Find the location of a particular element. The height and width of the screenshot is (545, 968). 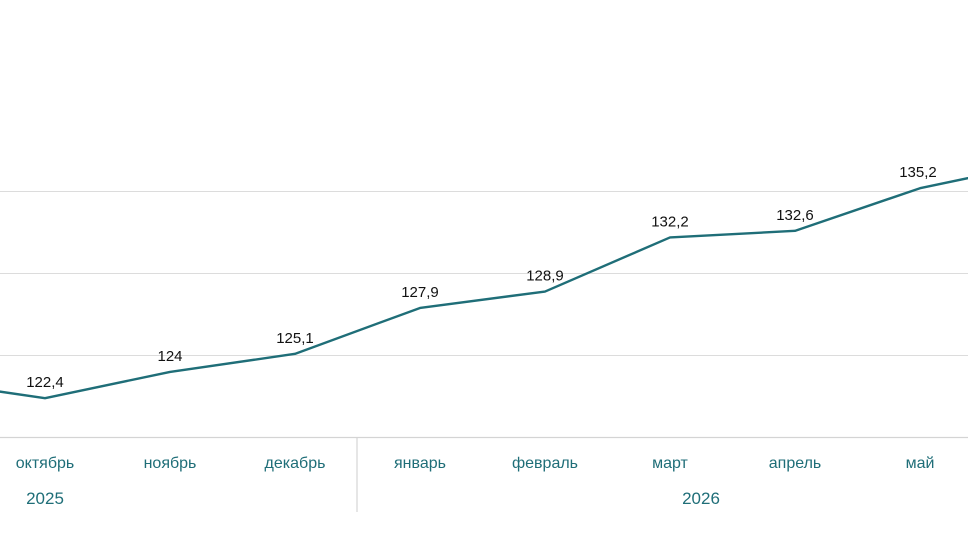

year-labels: 2025 2026 is located at coordinates (373, 498).